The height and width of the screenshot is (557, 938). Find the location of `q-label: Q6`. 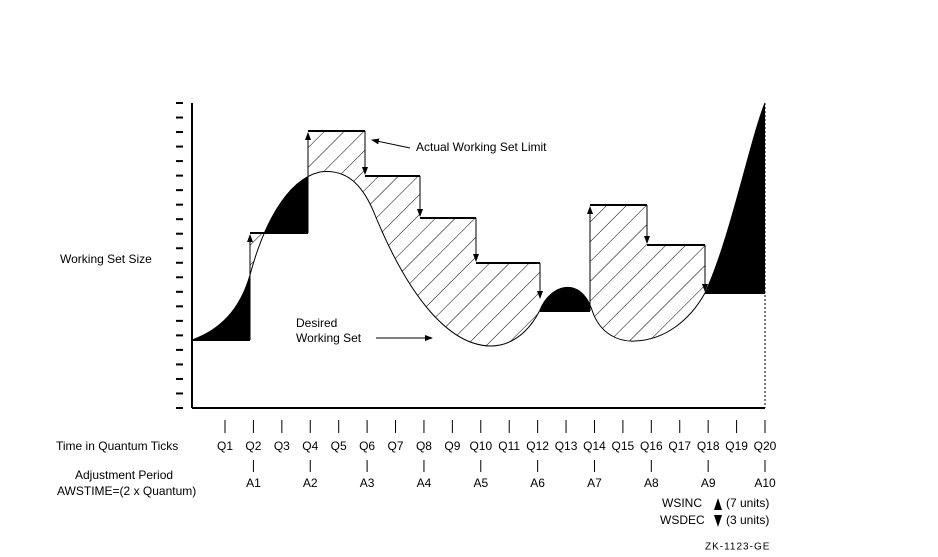

q-label: Q6 is located at coordinates (367, 446).